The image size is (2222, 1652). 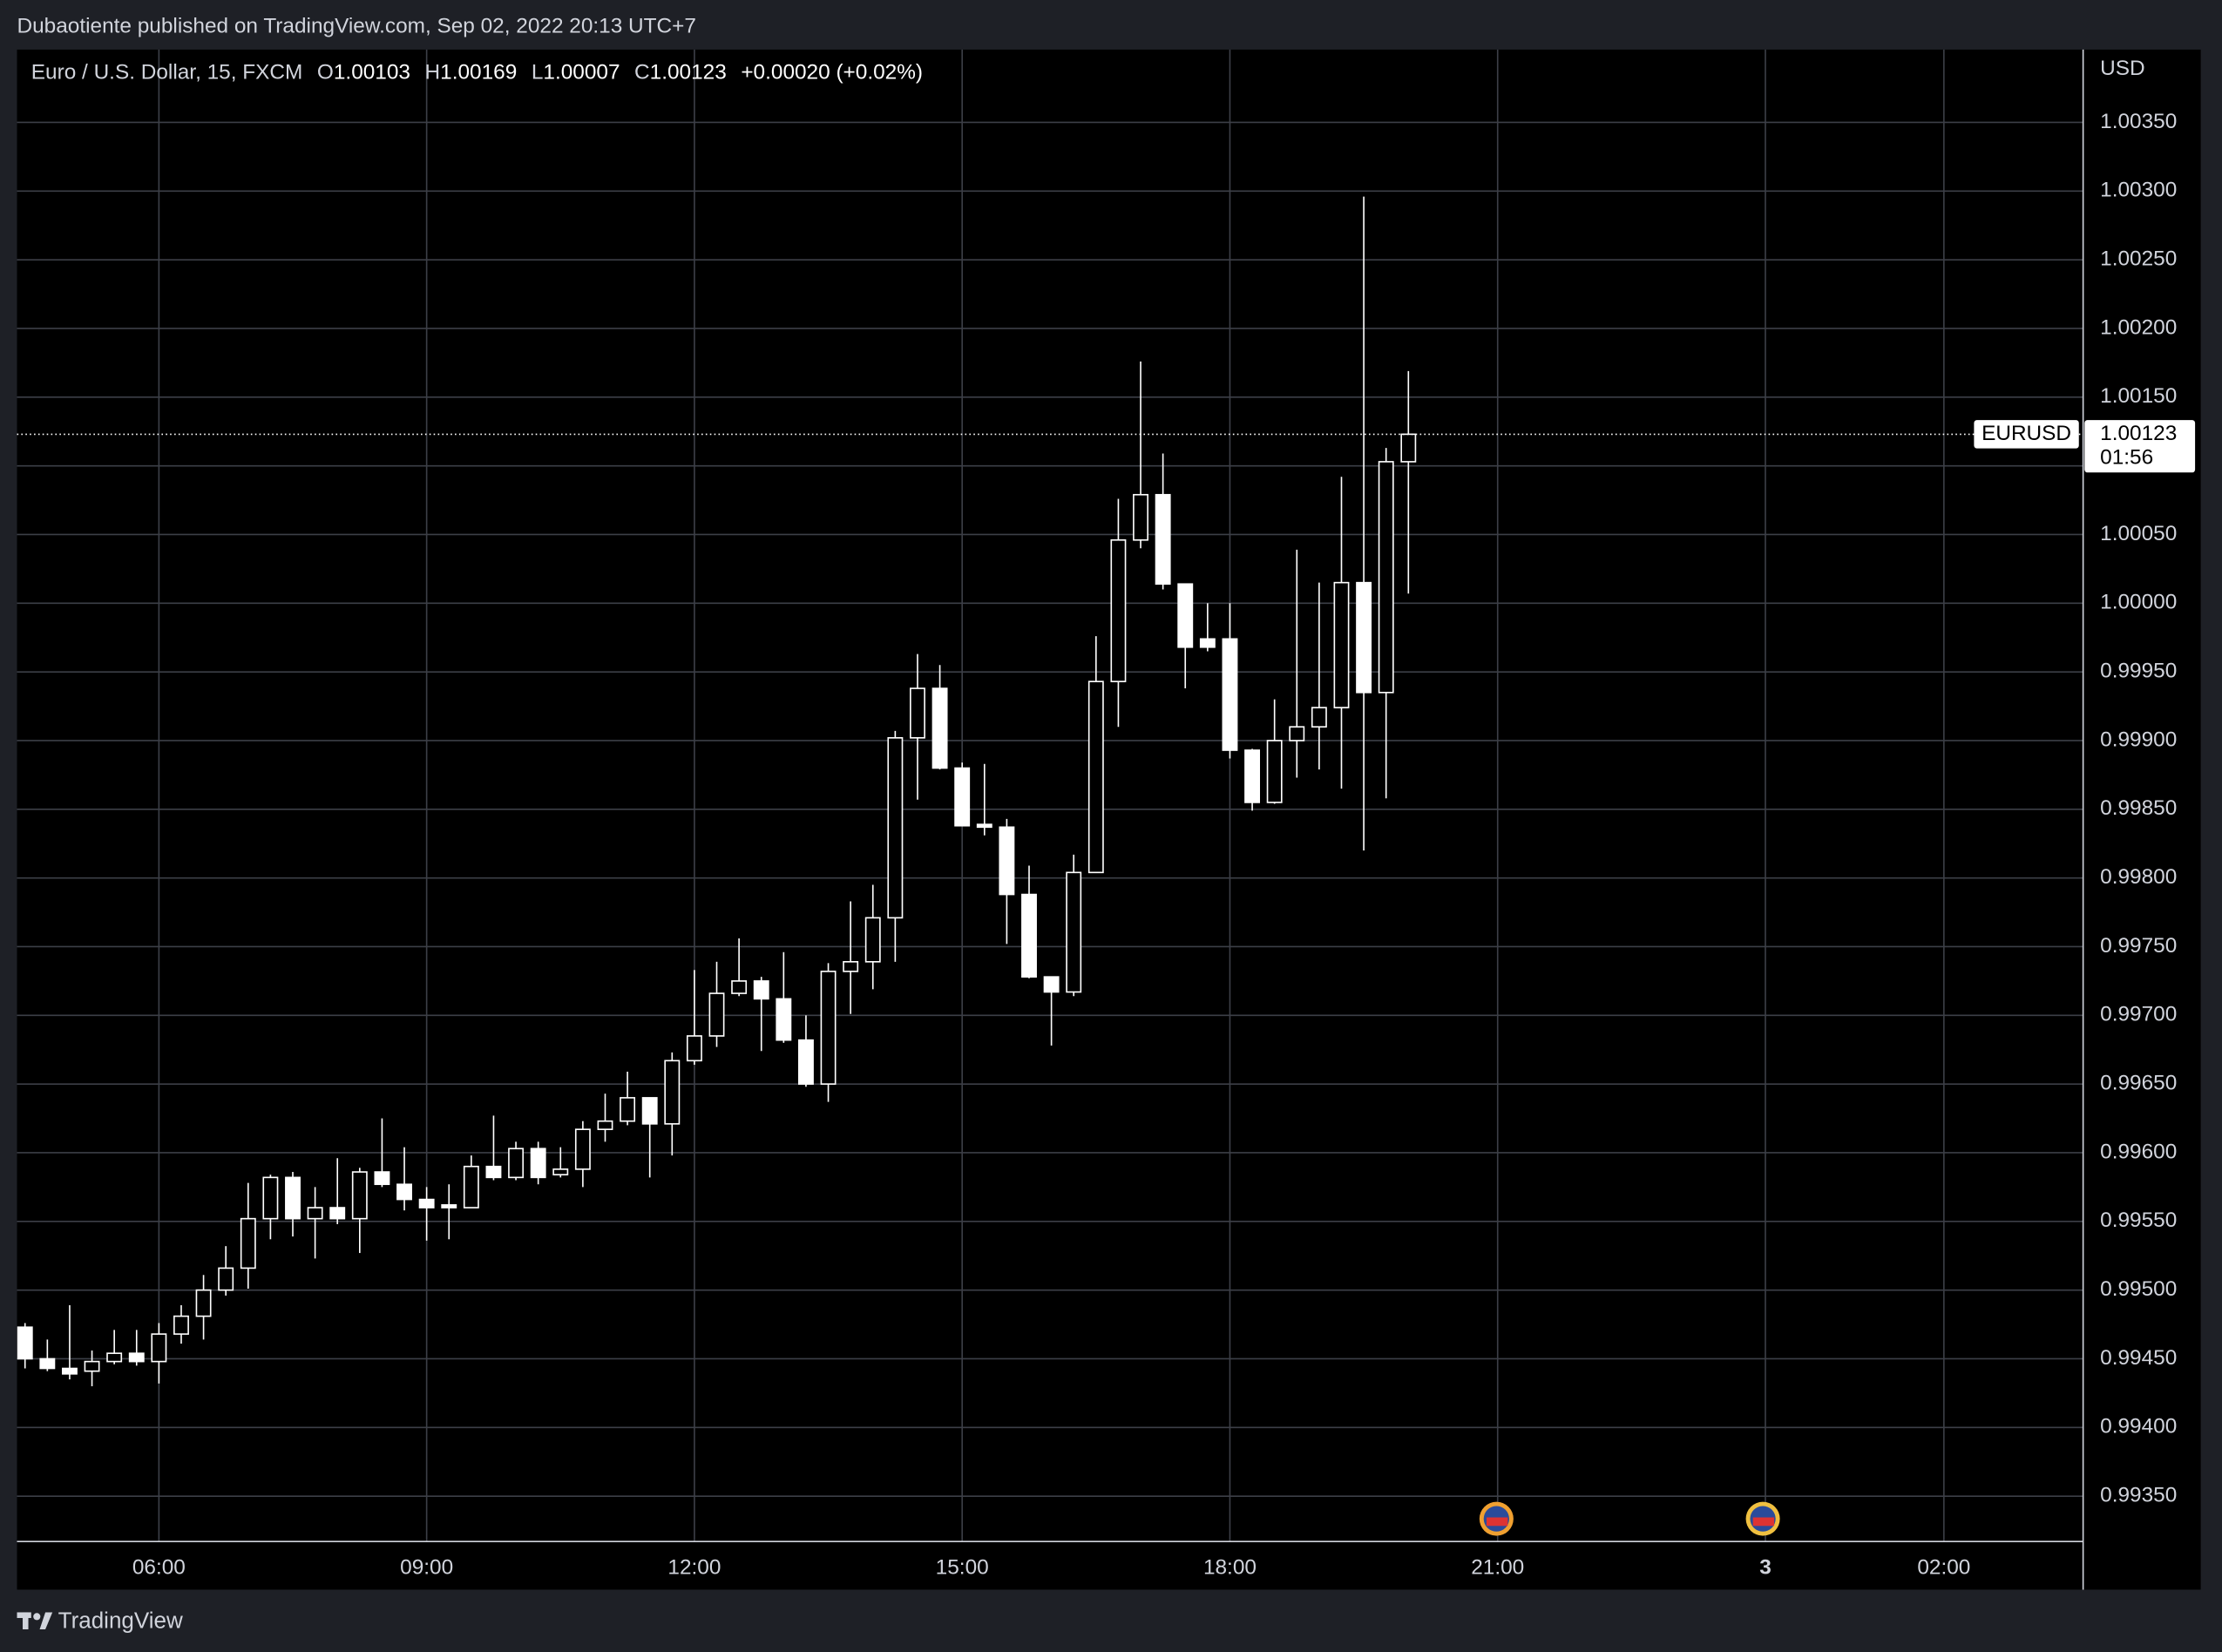 What do you see at coordinates (2138, 1358) in the screenshot?
I see `y-tick-label: 0.99450` at bounding box center [2138, 1358].